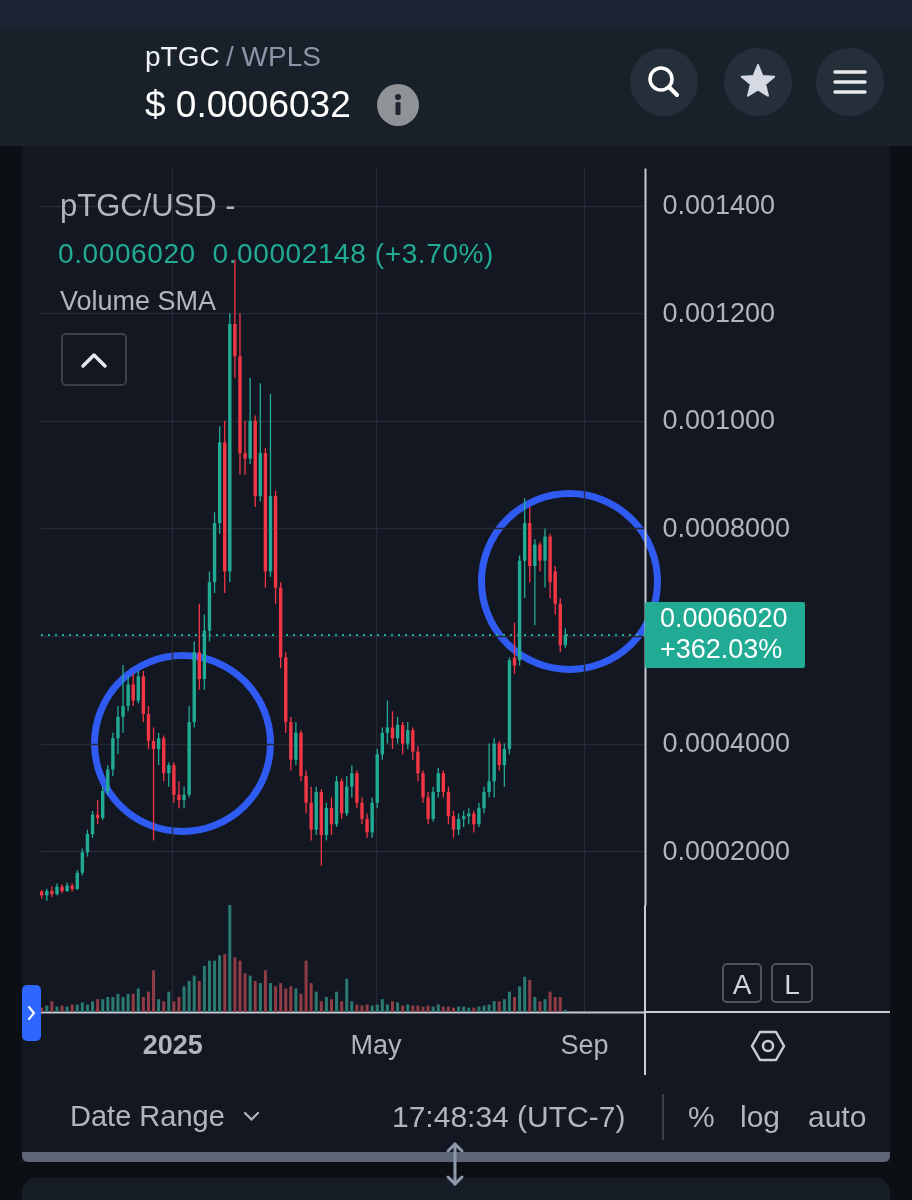  Describe the element at coordinates (276, 253) in the screenshot. I see `annotation: 0.0006020 0.00002148 (+3.70%)` at that location.